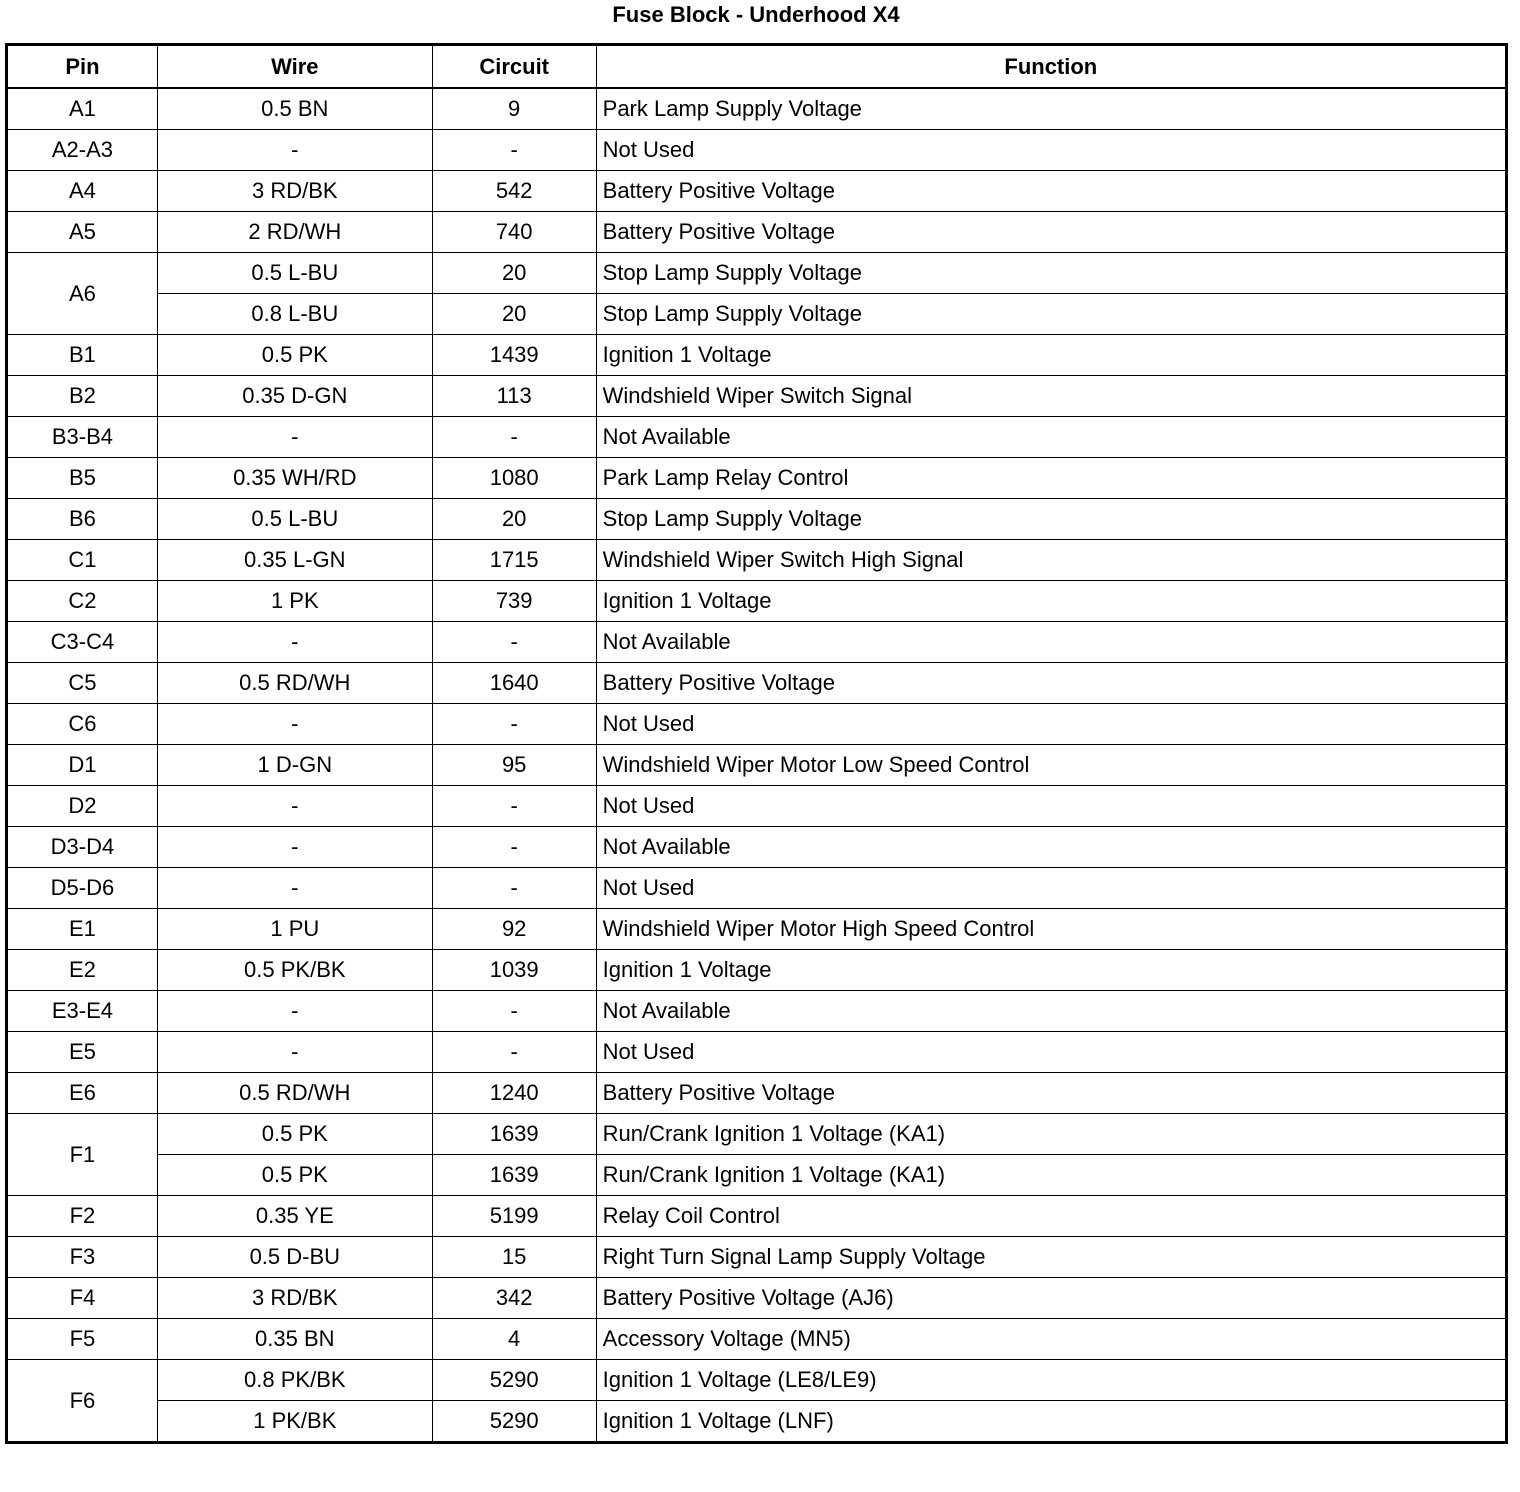  Describe the element at coordinates (82, 478) in the screenshot. I see `pin-cell: B5` at that location.